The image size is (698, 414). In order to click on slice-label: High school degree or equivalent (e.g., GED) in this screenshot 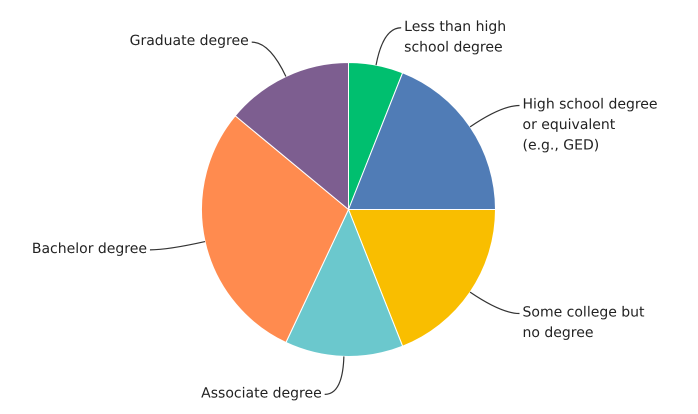, I will do `click(590, 125)`.